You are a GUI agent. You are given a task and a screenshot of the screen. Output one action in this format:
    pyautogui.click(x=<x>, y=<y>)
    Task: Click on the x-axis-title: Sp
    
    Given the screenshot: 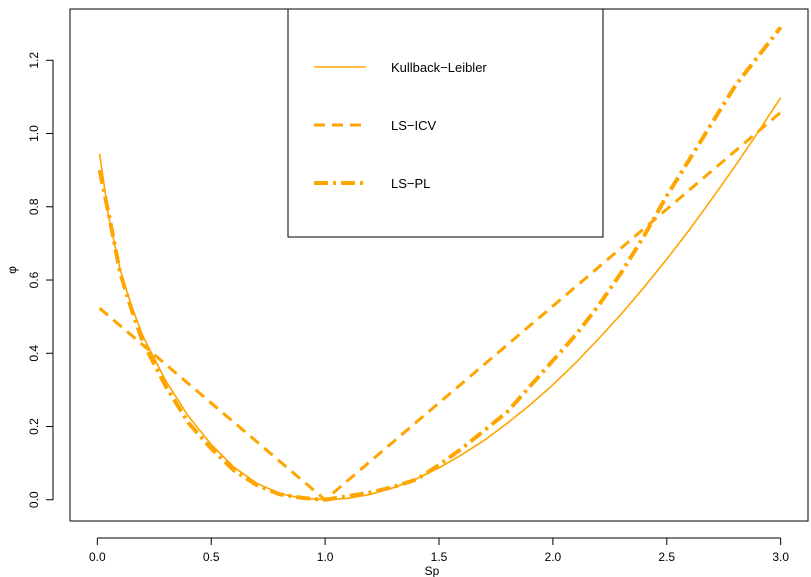 What is the action you would take?
    pyautogui.click(x=432, y=570)
    